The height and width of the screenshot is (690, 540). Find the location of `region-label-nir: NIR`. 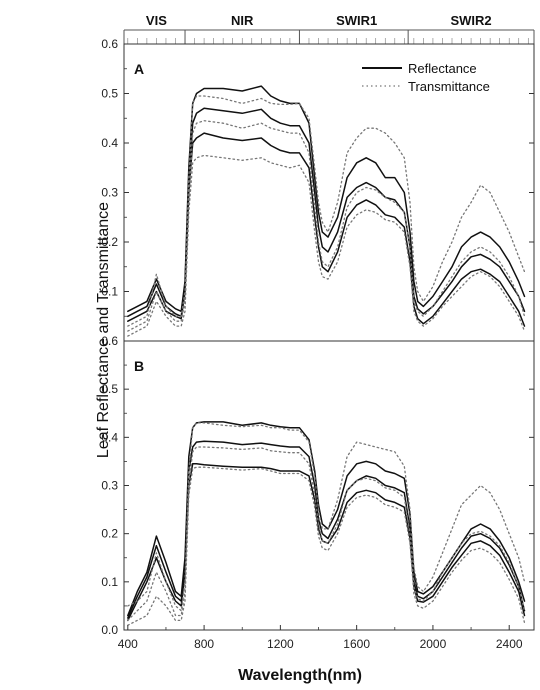

region-label-nir: NIR is located at coordinates (242, 20).